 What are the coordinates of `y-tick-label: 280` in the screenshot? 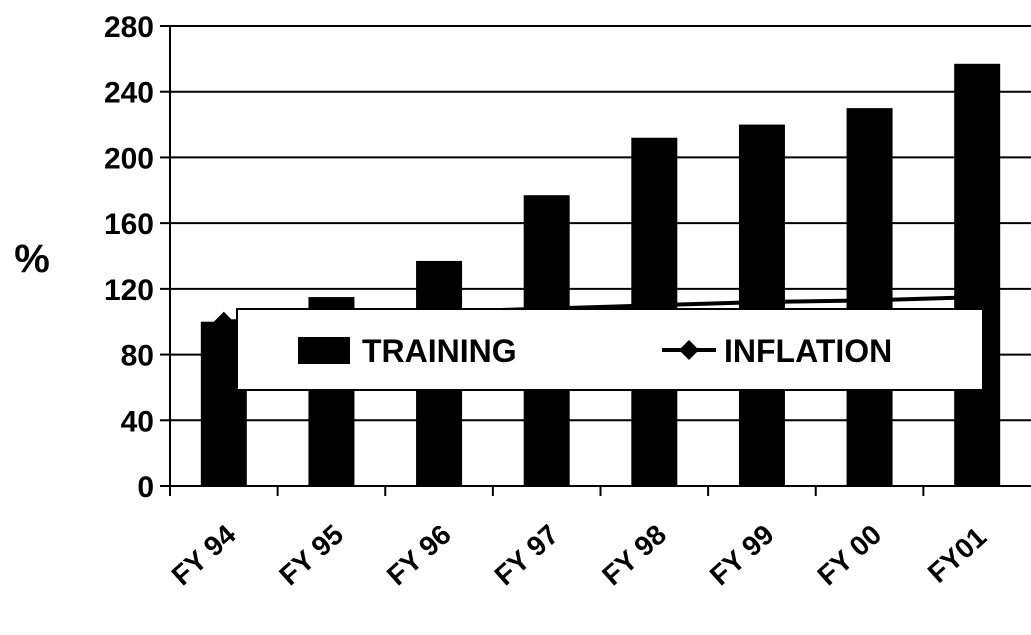 It's located at (129, 27).